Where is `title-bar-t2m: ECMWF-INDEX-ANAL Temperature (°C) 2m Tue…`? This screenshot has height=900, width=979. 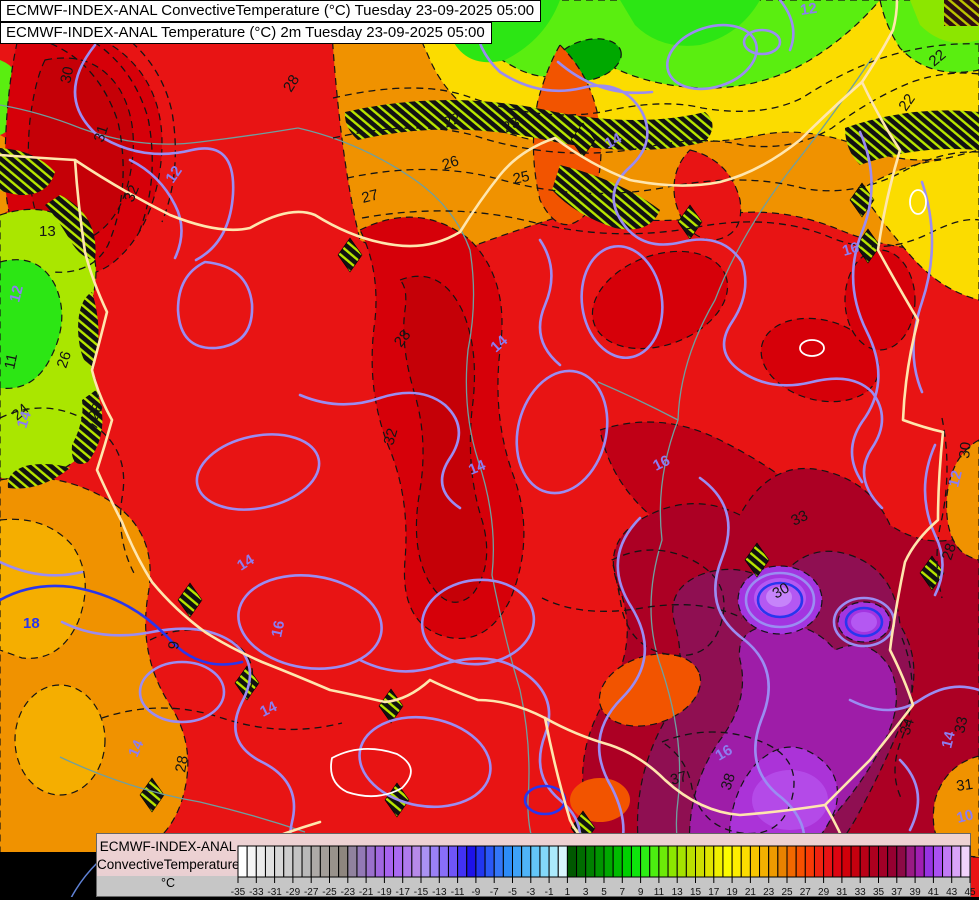
title-bar-t2m: ECMWF-INDEX-ANAL Temperature (°C) 2m Tue… is located at coordinates (246, 33).